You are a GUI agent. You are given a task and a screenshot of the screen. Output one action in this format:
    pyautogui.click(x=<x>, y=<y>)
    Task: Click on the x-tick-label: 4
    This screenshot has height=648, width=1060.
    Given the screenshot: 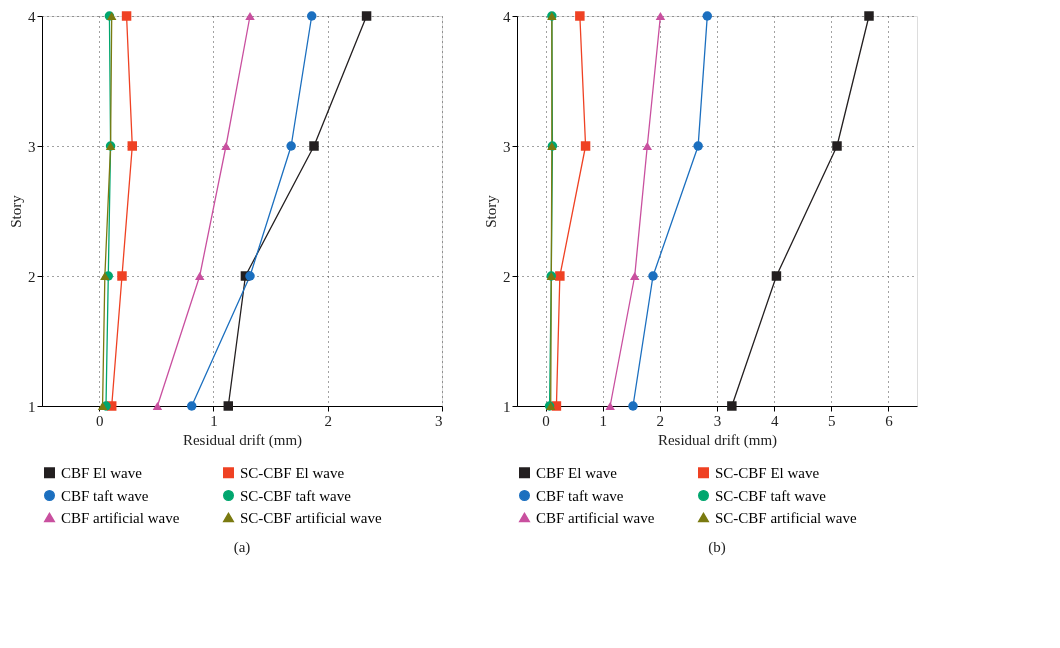 What is the action you would take?
    pyautogui.click(x=774, y=420)
    